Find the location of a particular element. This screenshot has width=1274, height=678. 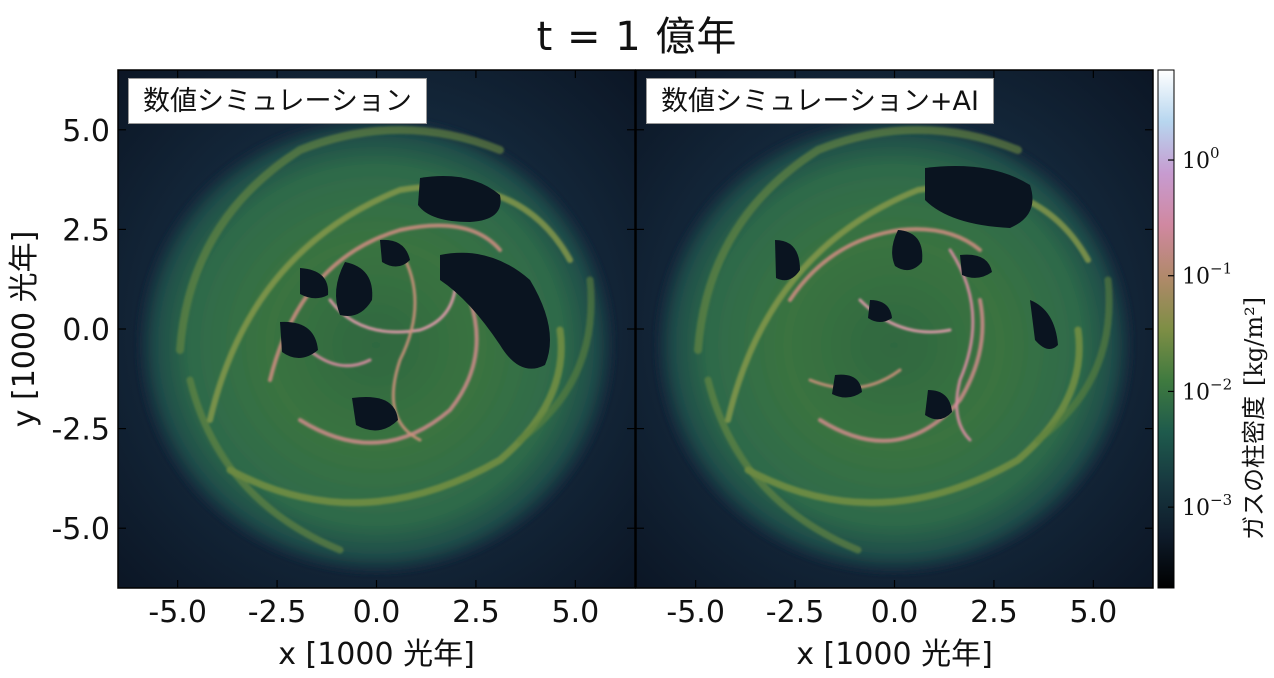

colorbar-tick-label: 10⁻² is located at coordinates (1207, 390).